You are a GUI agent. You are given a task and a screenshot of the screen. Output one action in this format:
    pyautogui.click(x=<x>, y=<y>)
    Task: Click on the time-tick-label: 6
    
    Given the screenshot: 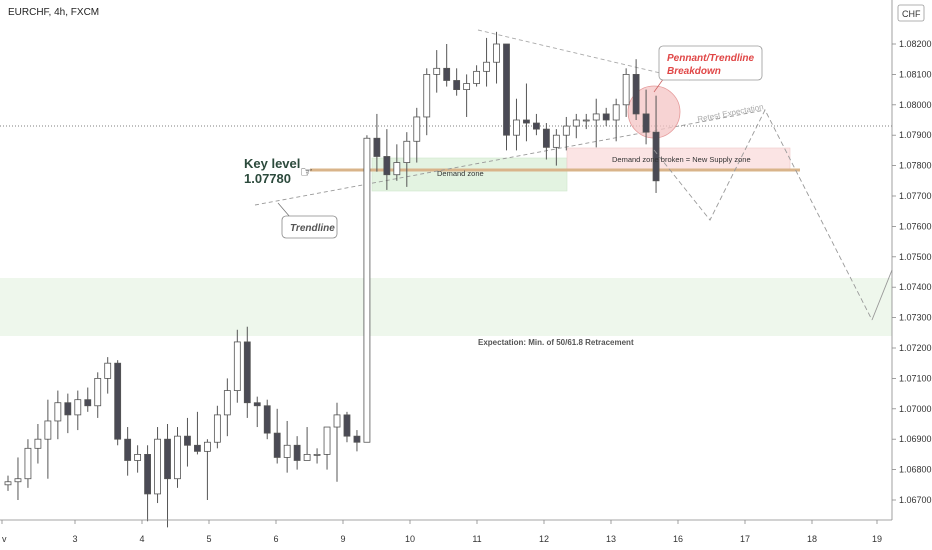 What is the action you would take?
    pyautogui.click(x=275, y=539)
    